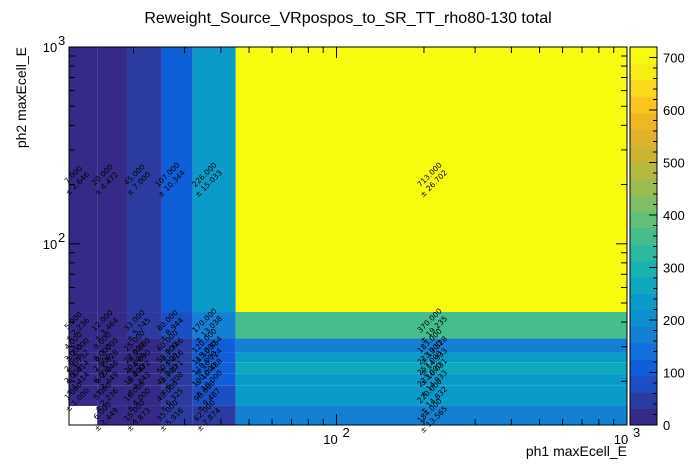 This screenshot has width=696, height=472. I want to click on colorbar-tick-label: 600, so click(674, 110).